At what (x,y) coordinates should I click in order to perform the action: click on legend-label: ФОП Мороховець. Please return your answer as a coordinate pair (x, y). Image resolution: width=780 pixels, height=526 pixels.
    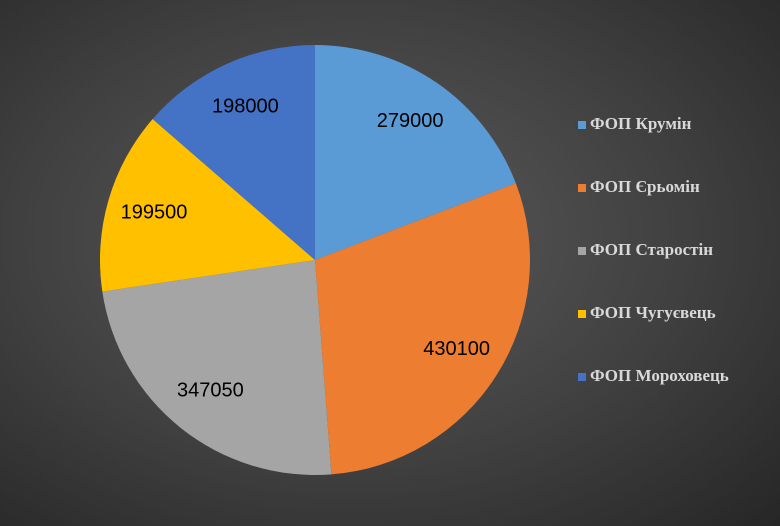
    Looking at the image, I should click on (659, 375).